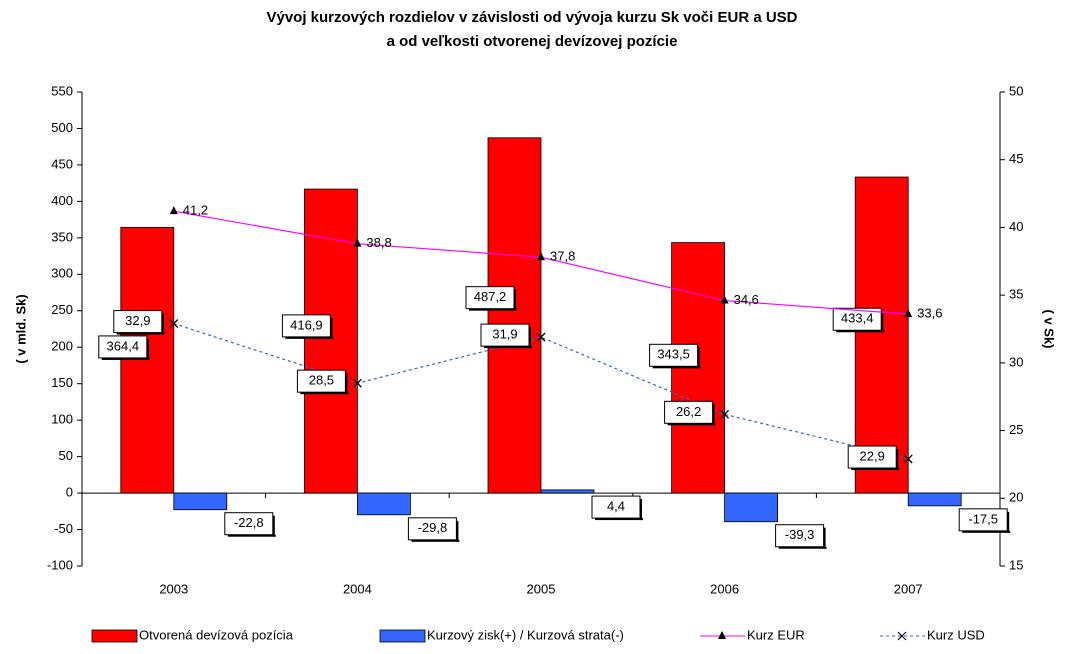 The image size is (1065, 654). I want to click on data-label: 343,5, so click(673, 354).